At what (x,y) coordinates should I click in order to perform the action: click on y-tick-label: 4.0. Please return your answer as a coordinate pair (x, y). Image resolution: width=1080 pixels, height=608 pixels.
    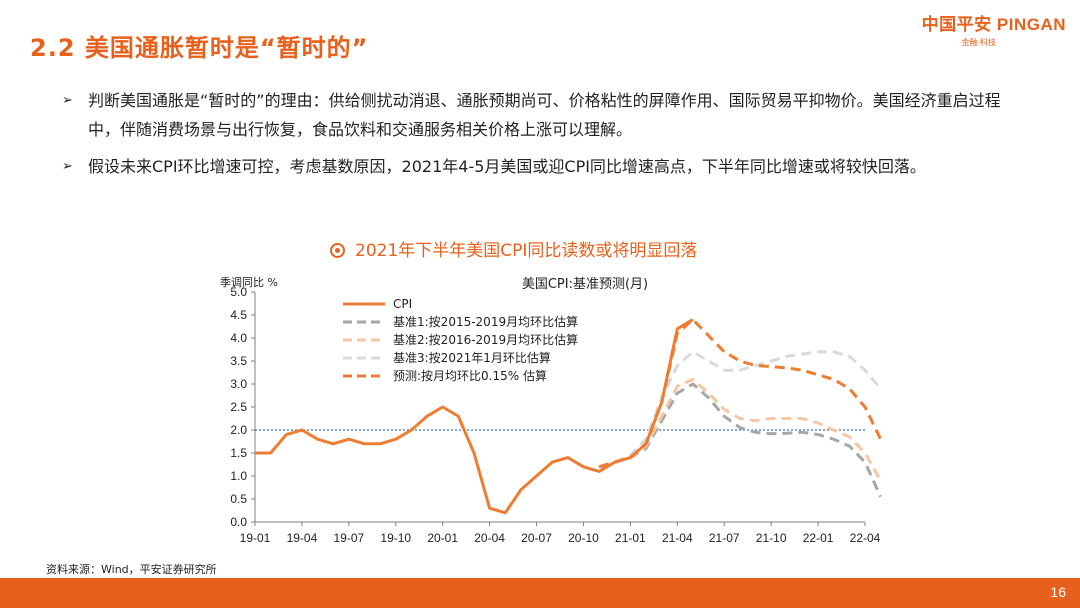
    Looking at the image, I should click on (238, 338).